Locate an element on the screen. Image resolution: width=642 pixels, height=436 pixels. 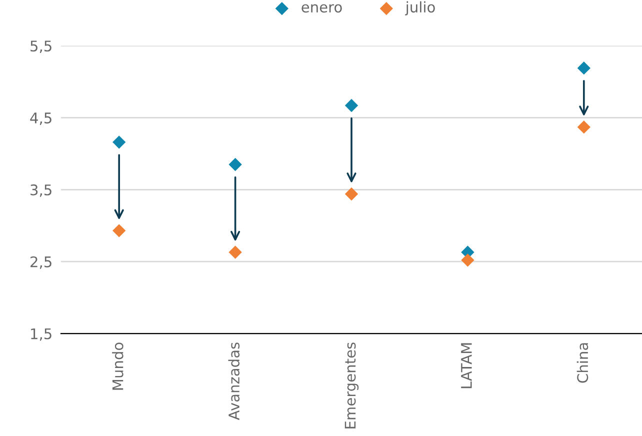
y-tick-label: 4,5 is located at coordinates (41, 118).